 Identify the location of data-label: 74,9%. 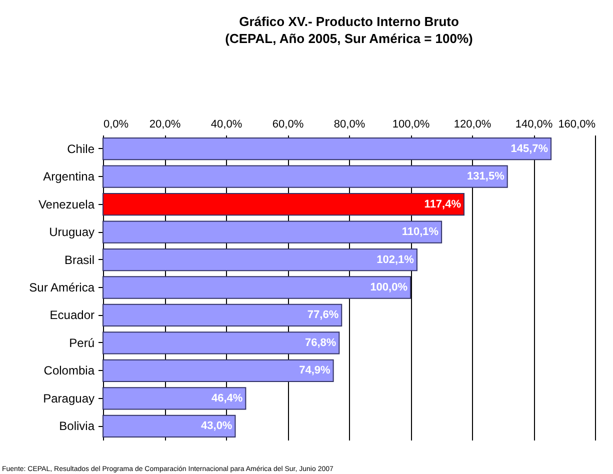
(315, 370).